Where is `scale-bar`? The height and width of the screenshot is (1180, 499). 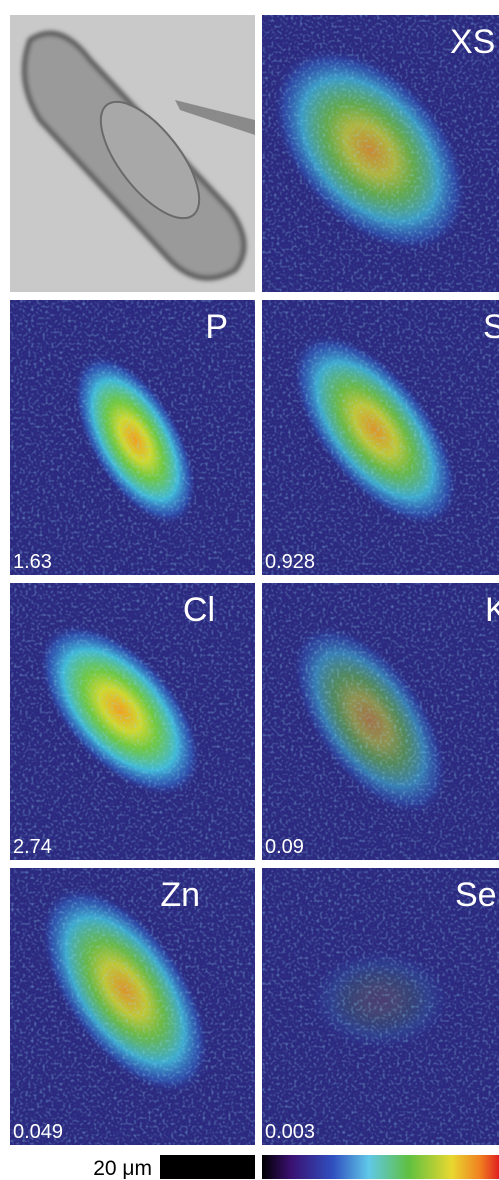 scale-bar is located at coordinates (207, 1167).